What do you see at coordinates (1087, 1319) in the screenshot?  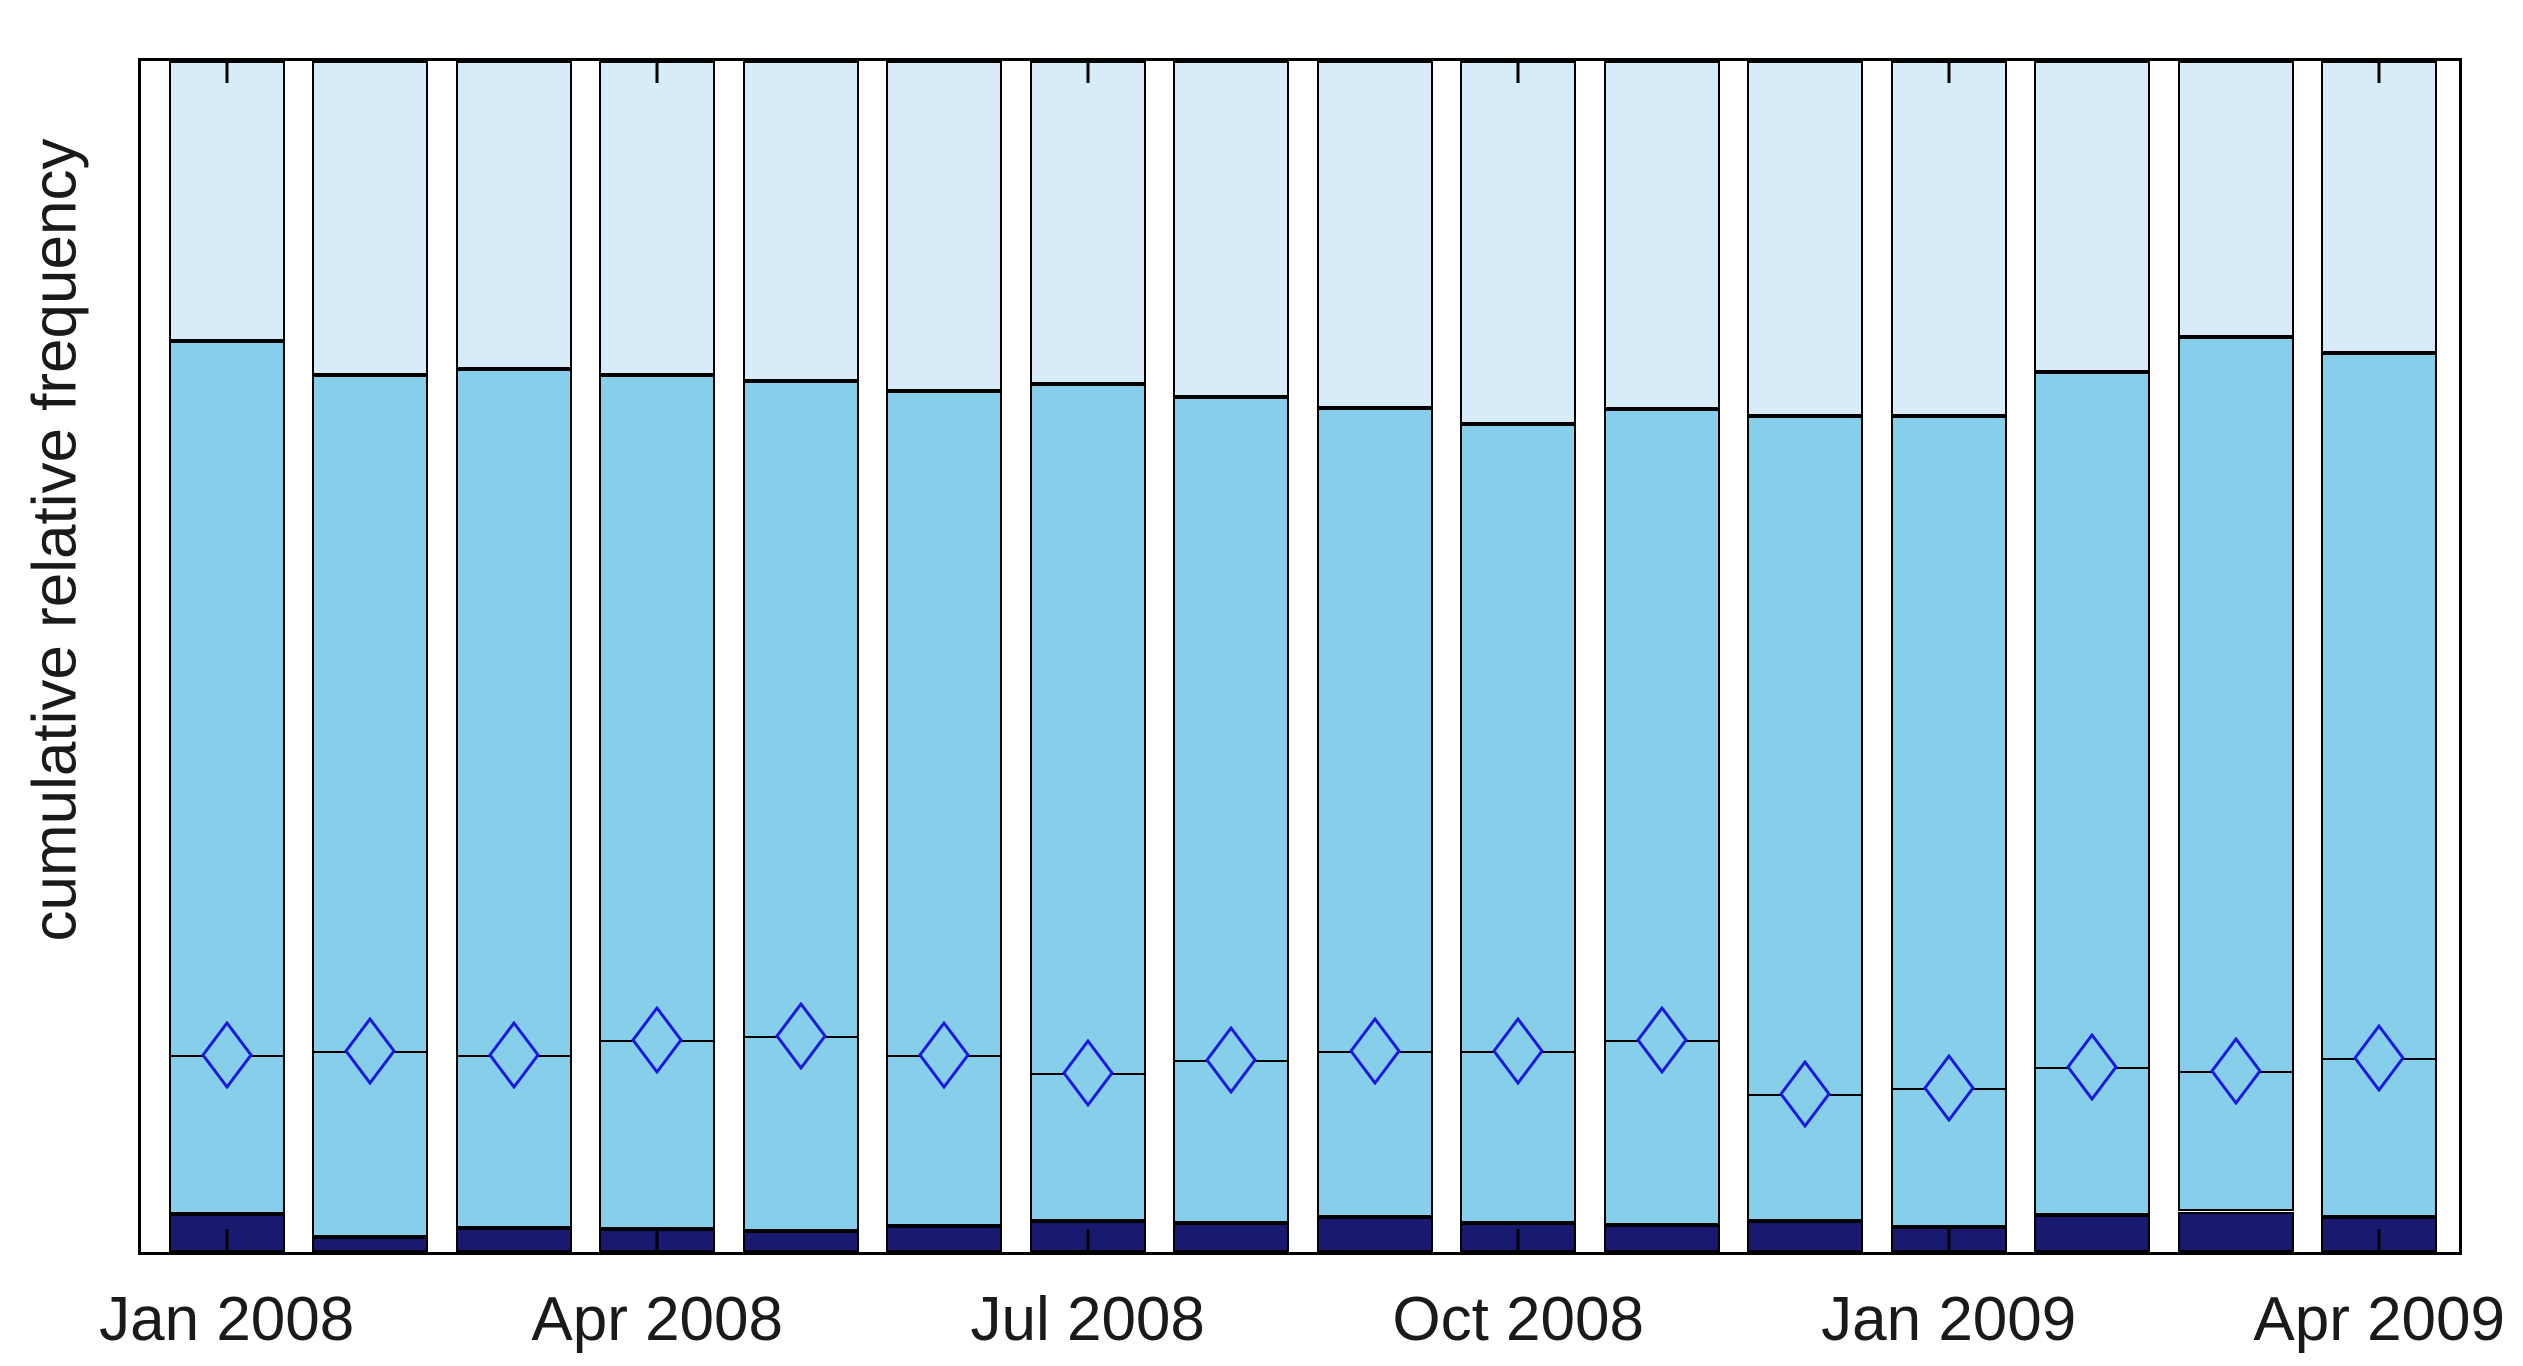 I see `x-axis-tick-label: Jul 2008` at bounding box center [1087, 1319].